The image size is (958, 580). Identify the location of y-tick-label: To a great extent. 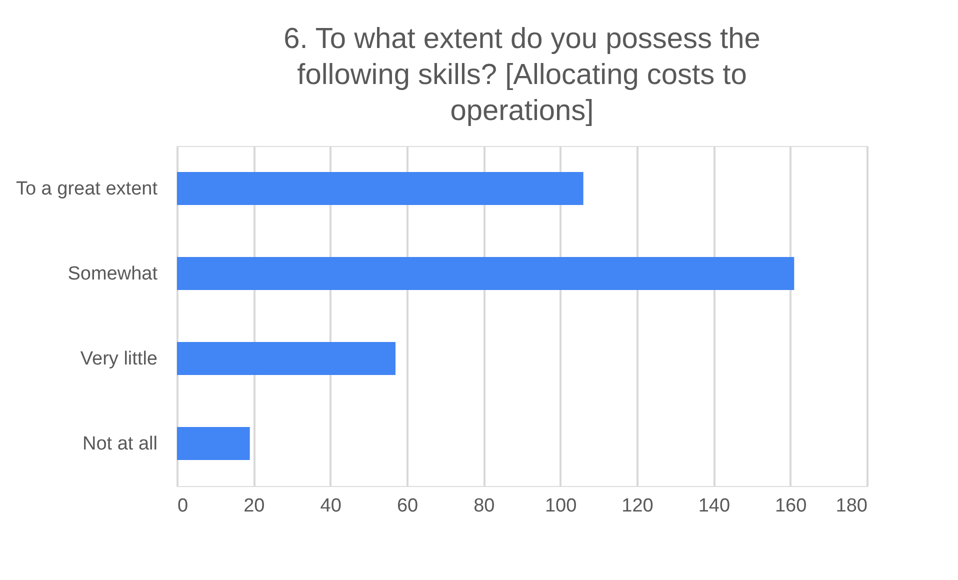
(87, 189).